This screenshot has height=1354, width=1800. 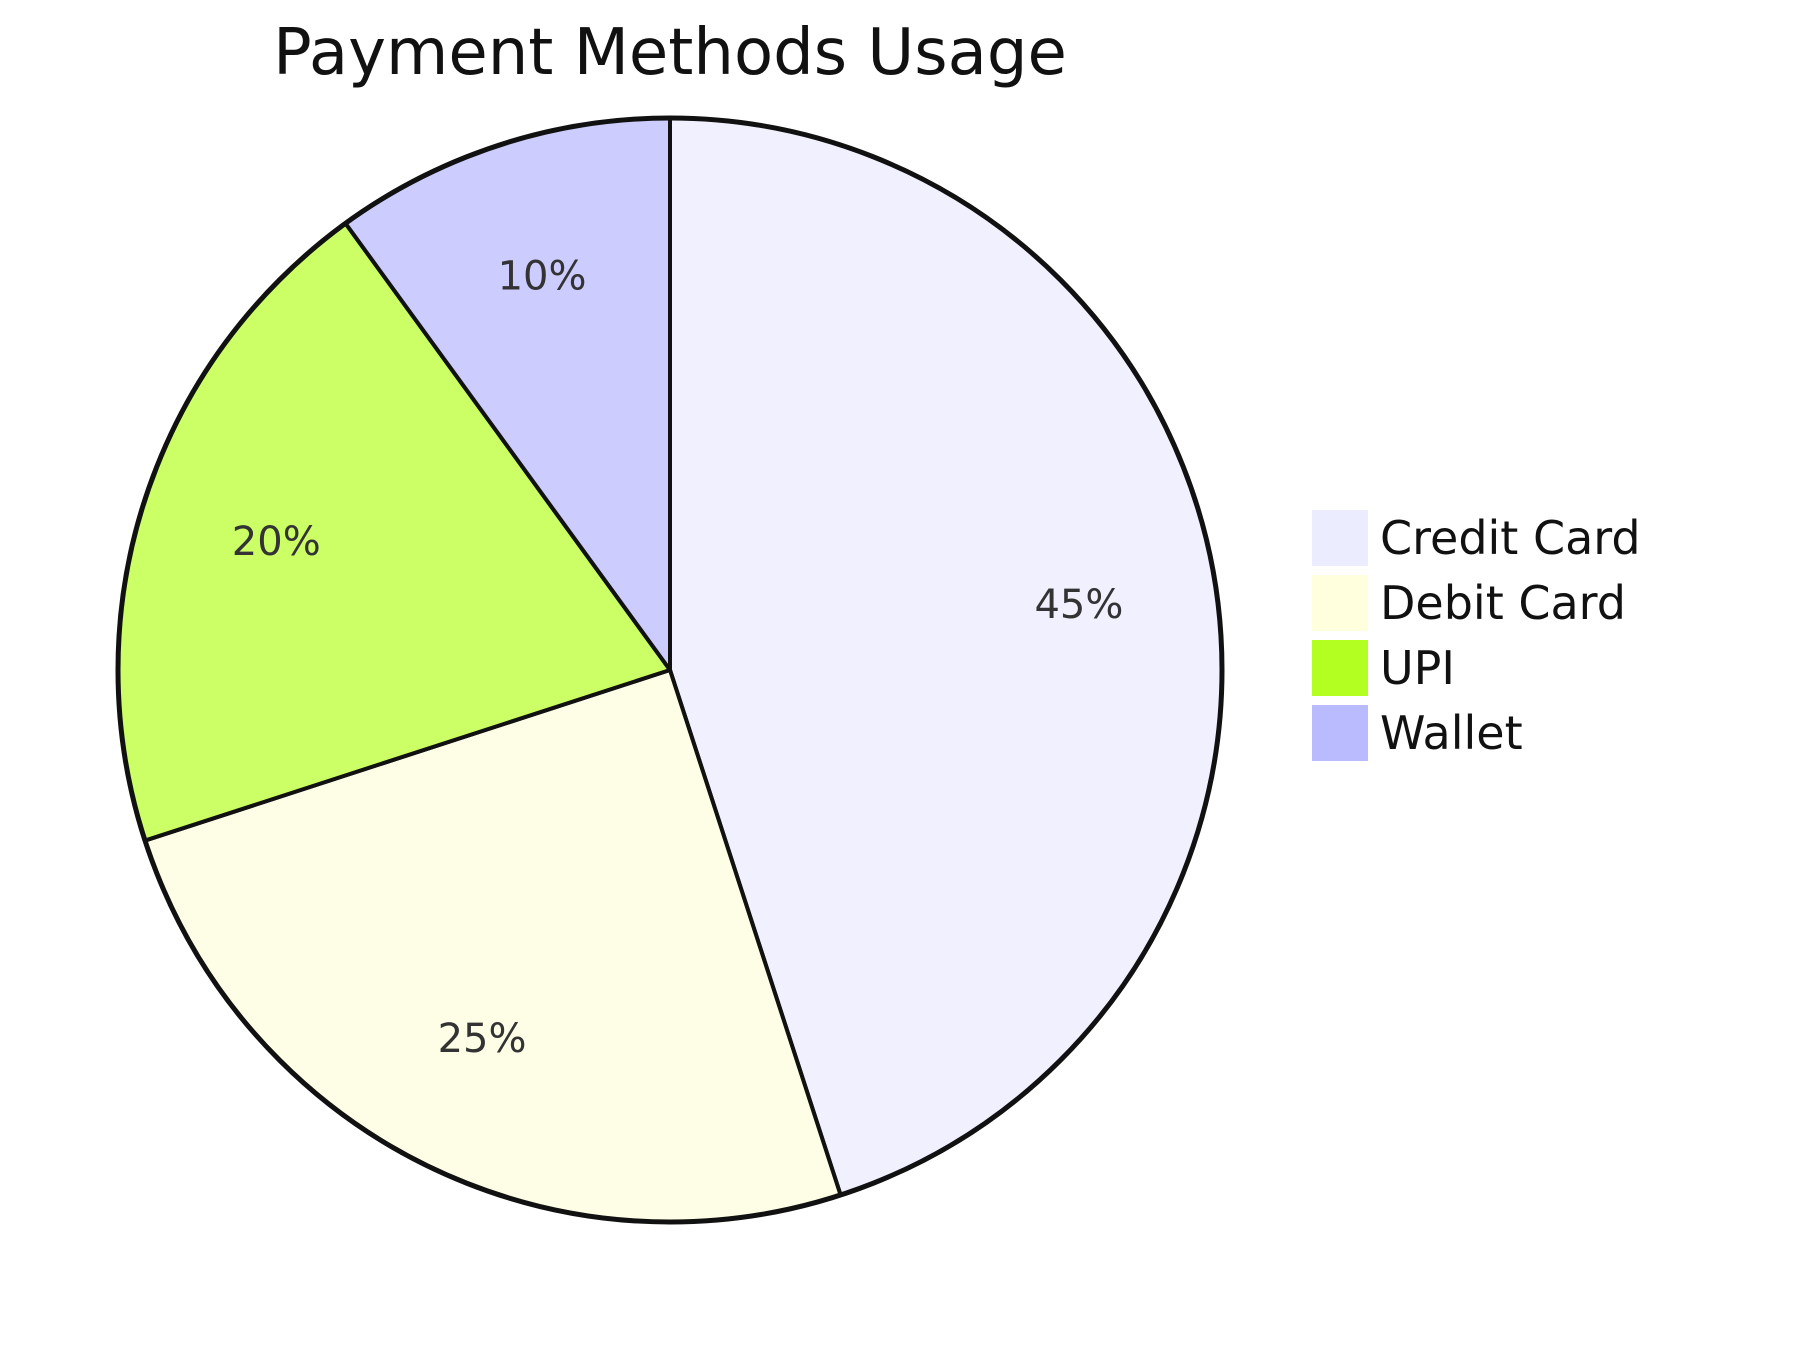 What do you see at coordinates (482, 1039) in the screenshot?
I see `slice-label-debit-card: 25%` at bounding box center [482, 1039].